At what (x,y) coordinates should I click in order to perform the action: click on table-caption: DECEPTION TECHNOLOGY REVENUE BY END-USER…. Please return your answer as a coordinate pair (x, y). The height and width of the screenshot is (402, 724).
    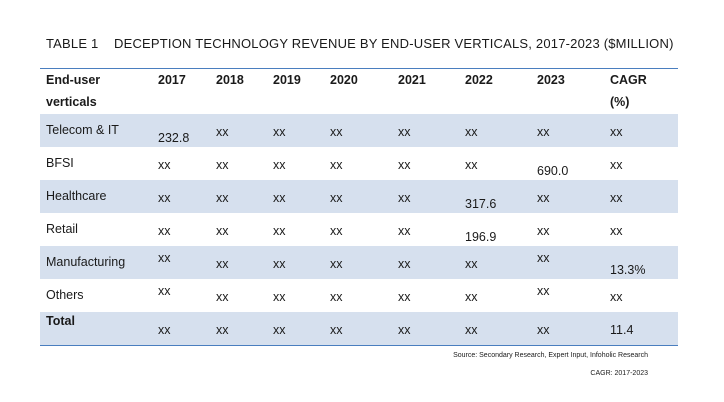
    Looking at the image, I should click on (394, 43).